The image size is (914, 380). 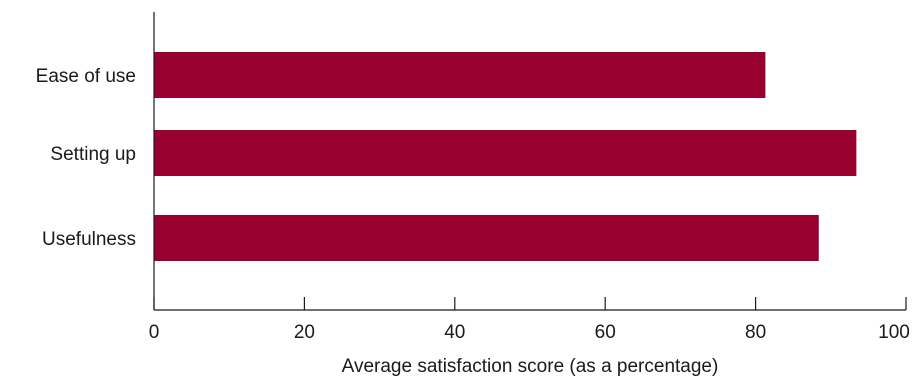 What do you see at coordinates (93, 154) in the screenshot?
I see `category-label: Setting up` at bounding box center [93, 154].